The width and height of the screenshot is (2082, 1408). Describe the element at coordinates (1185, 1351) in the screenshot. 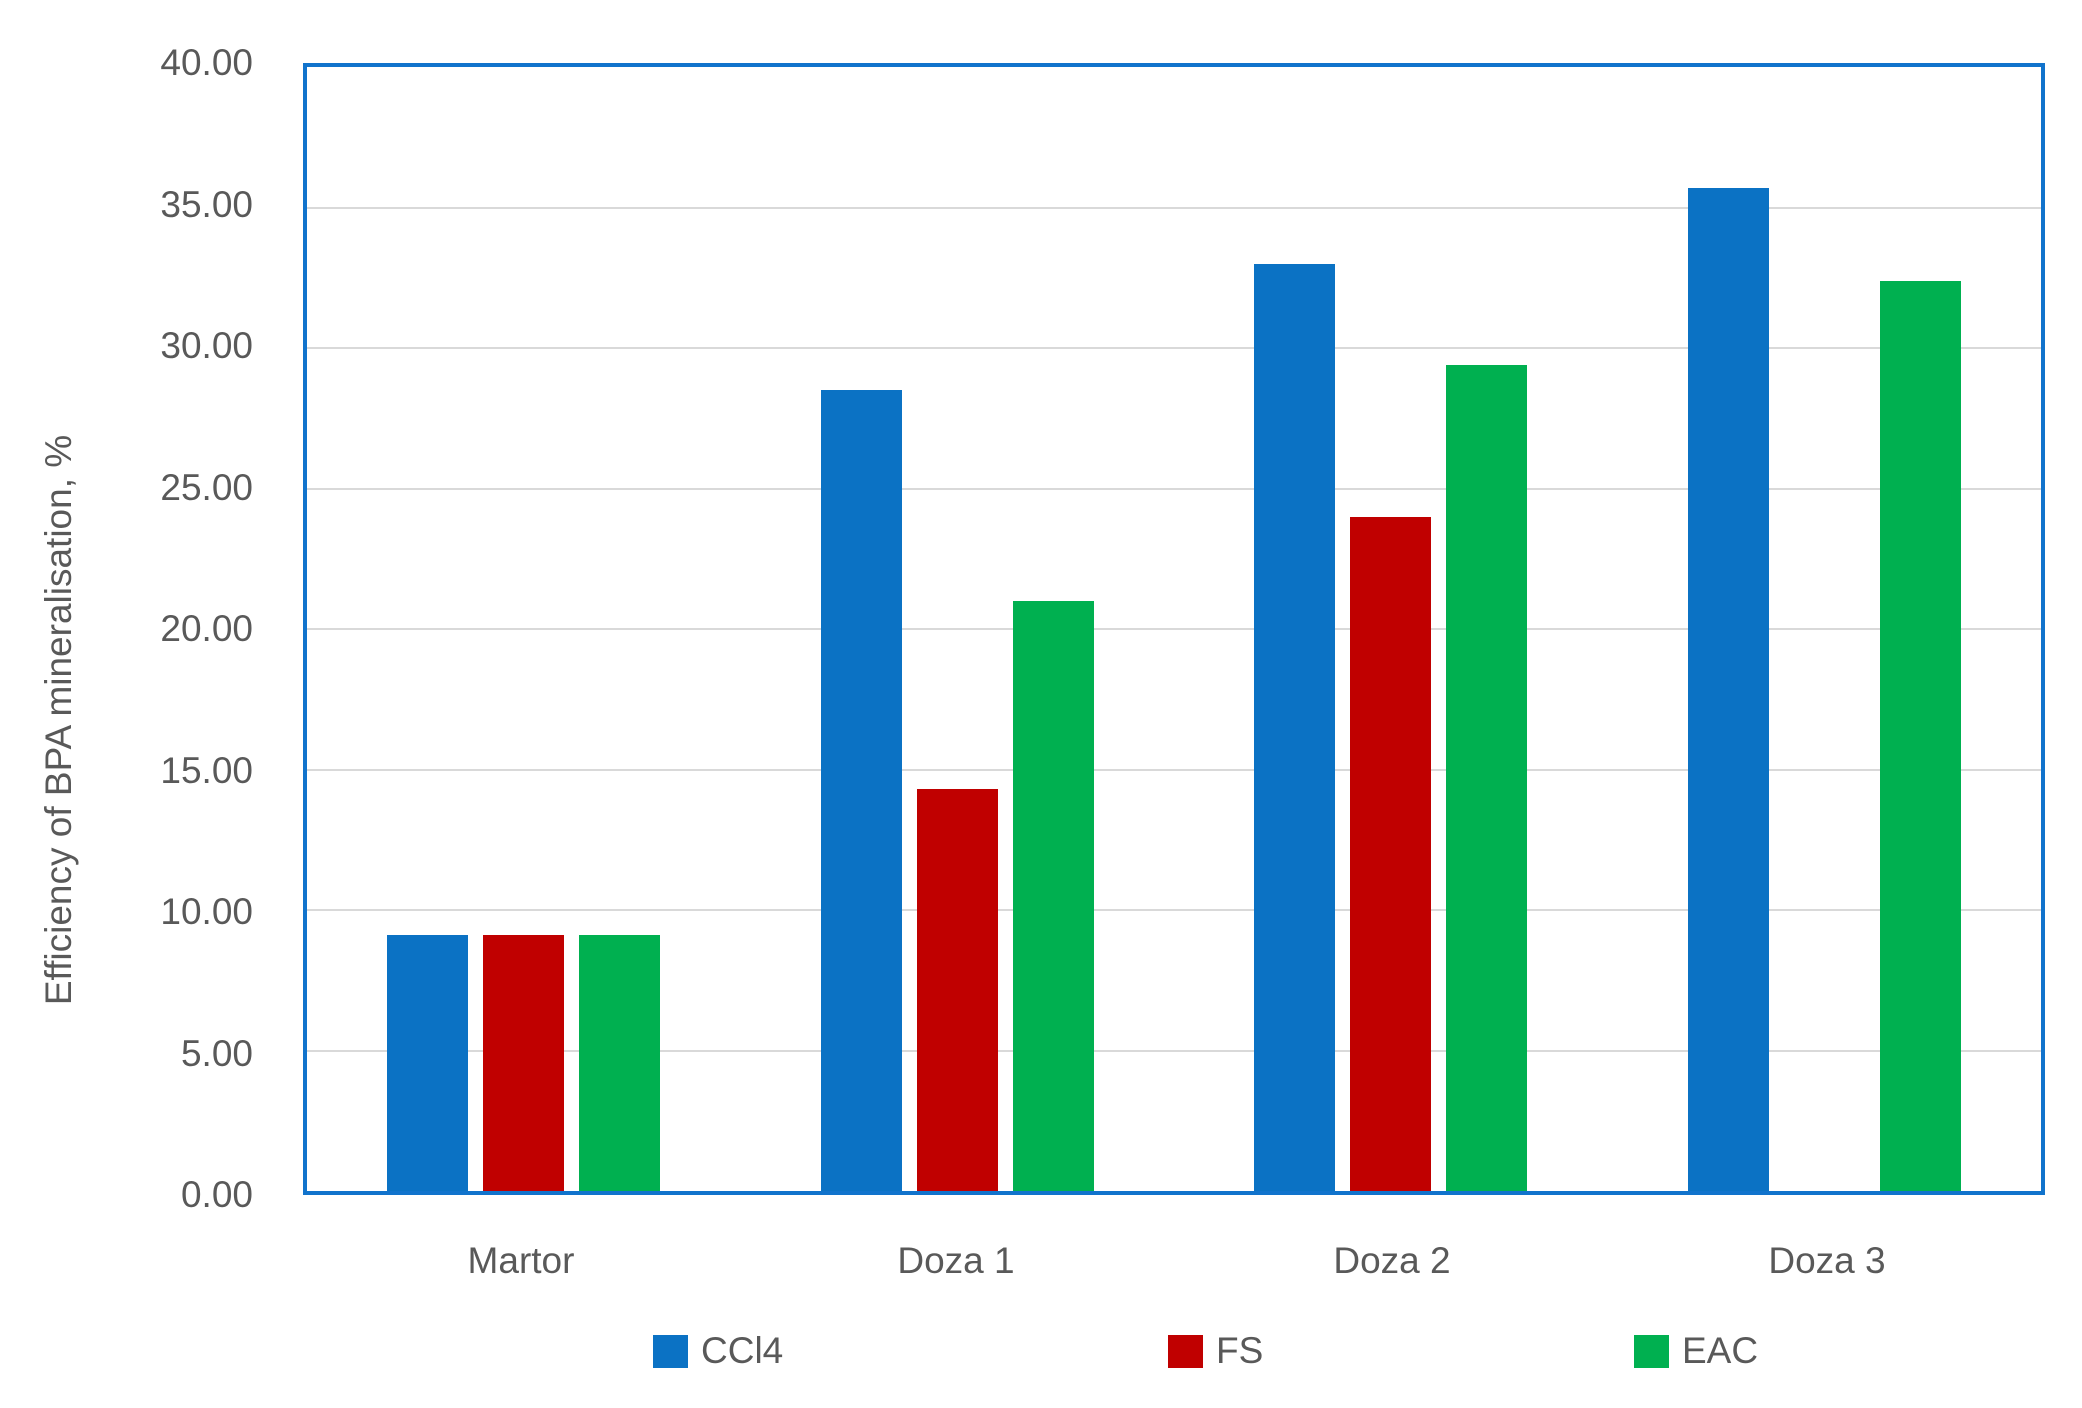

I see `legend-swatch-fs` at that location.